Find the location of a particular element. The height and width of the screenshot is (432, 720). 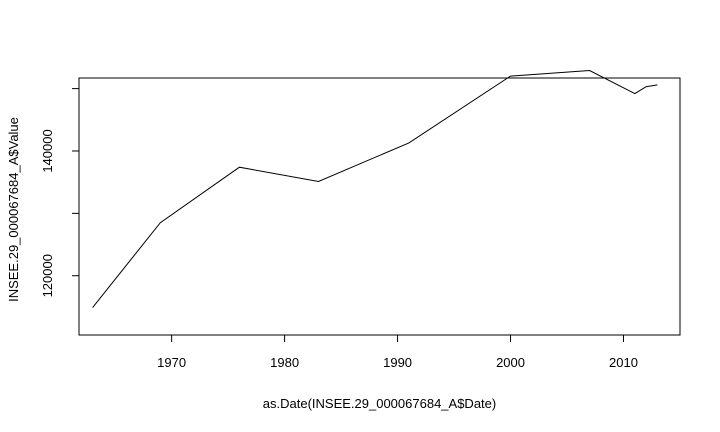

x-tick-label: 2000 is located at coordinates (510, 362).